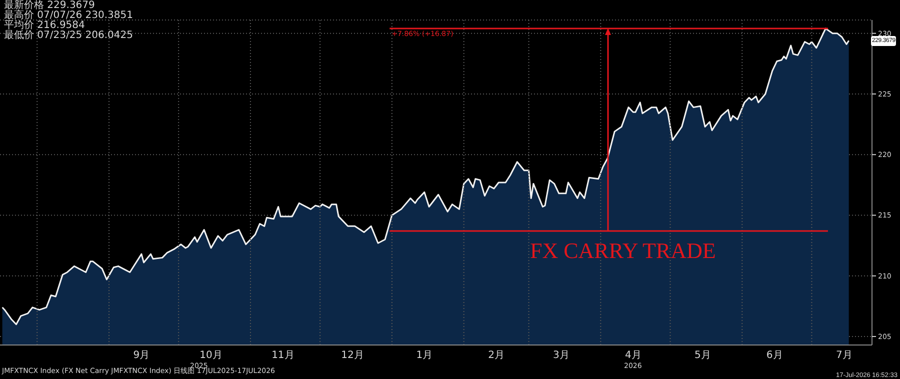 The height and width of the screenshot is (379, 900). I want to click on x-tick-label: 5月, so click(702, 356).